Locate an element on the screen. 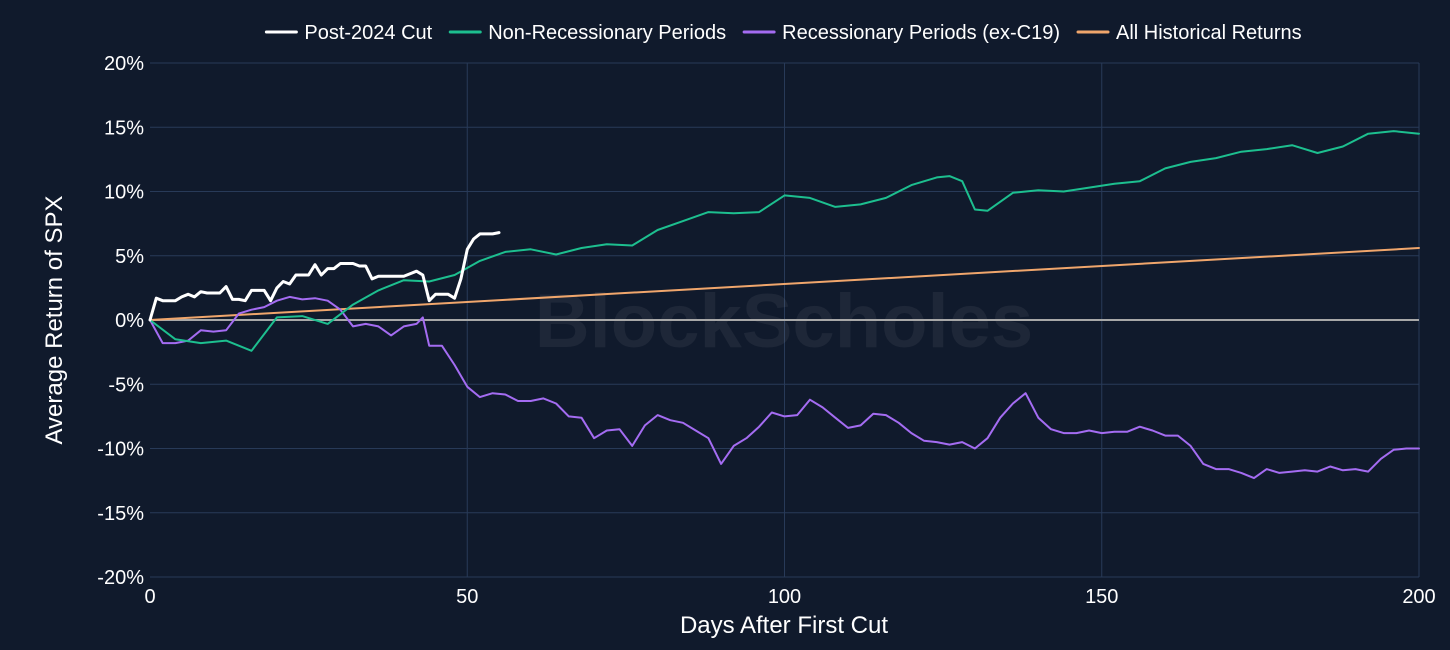  y-tick-label: -5% is located at coordinates (126, 385).